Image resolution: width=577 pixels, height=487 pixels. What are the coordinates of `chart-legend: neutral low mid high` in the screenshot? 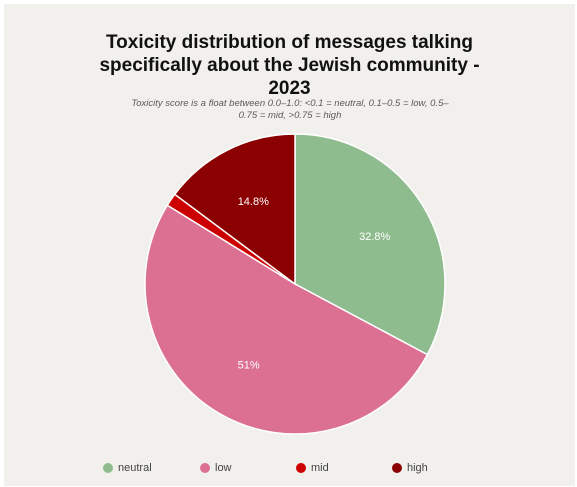 It's located at (289, 468).